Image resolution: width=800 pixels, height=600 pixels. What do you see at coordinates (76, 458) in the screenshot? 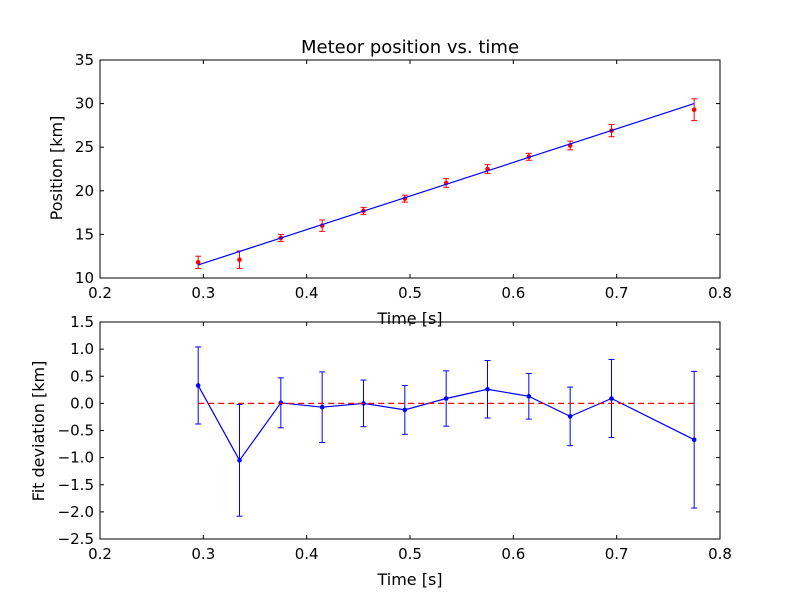
I see `y-tick-label: −1.0` at bounding box center [76, 458].